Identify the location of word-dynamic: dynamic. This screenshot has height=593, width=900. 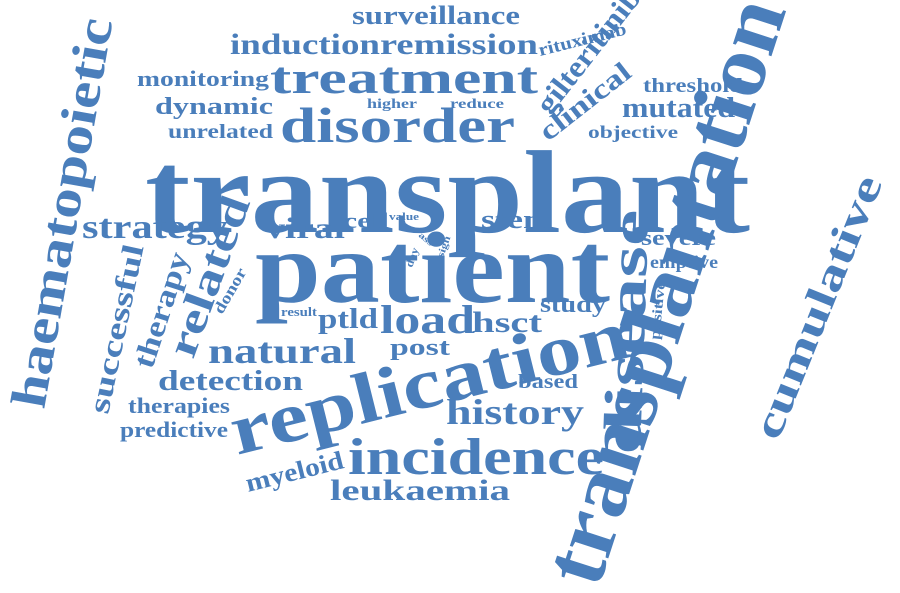
(214, 107).